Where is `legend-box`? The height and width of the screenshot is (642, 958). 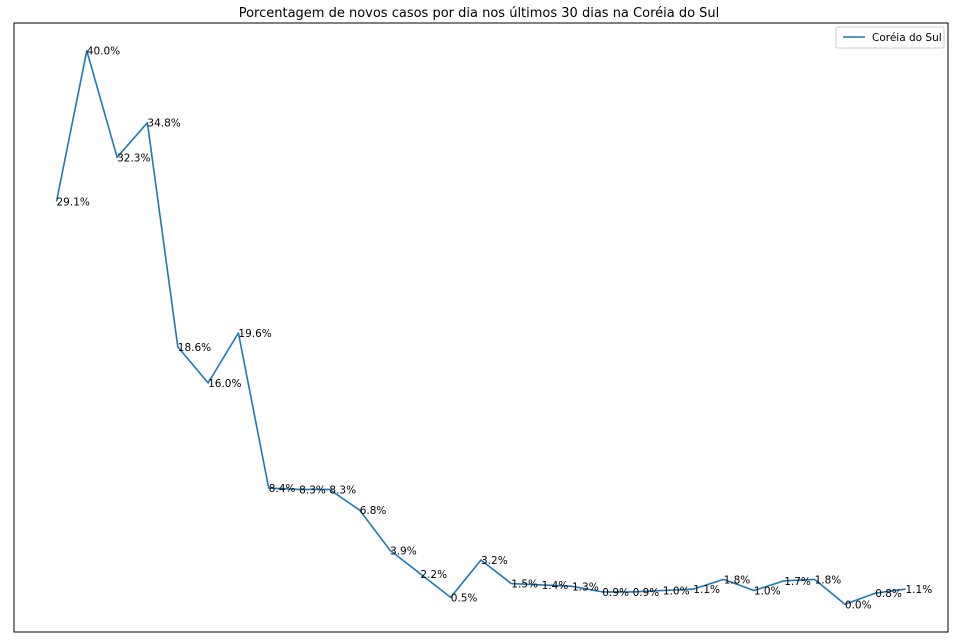
legend-box is located at coordinates (890, 37).